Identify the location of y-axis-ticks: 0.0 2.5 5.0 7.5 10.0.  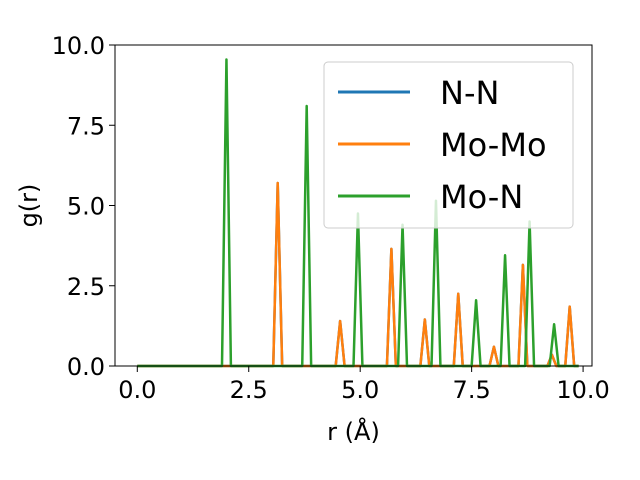
(83, 206).